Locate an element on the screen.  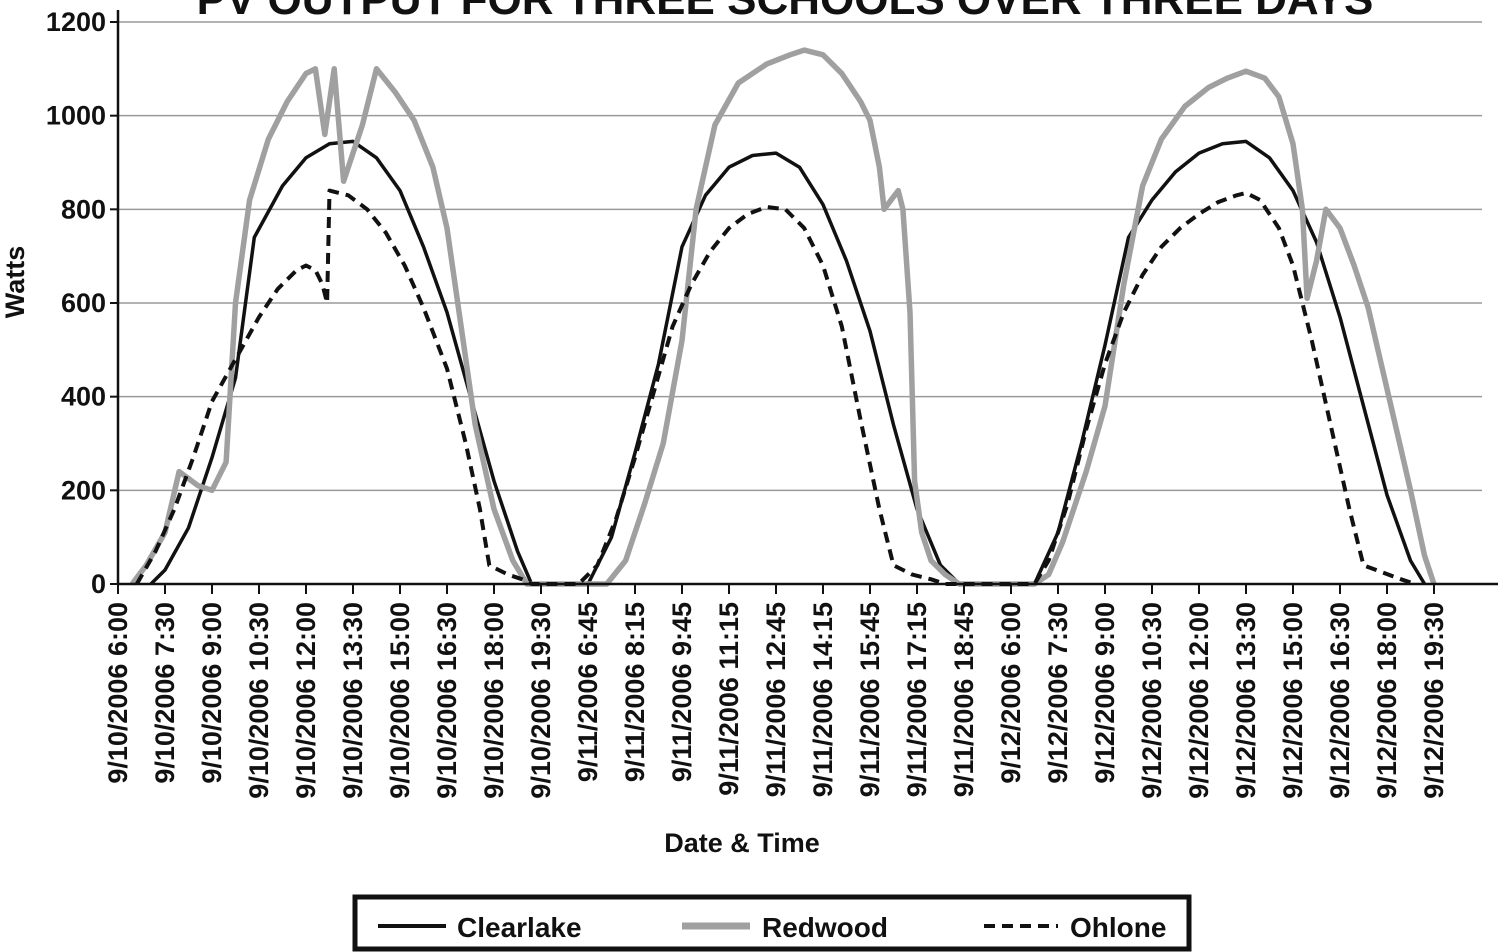
x-tick-label: 9/12/2006 6:00 is located at coordinates (1011, 693).